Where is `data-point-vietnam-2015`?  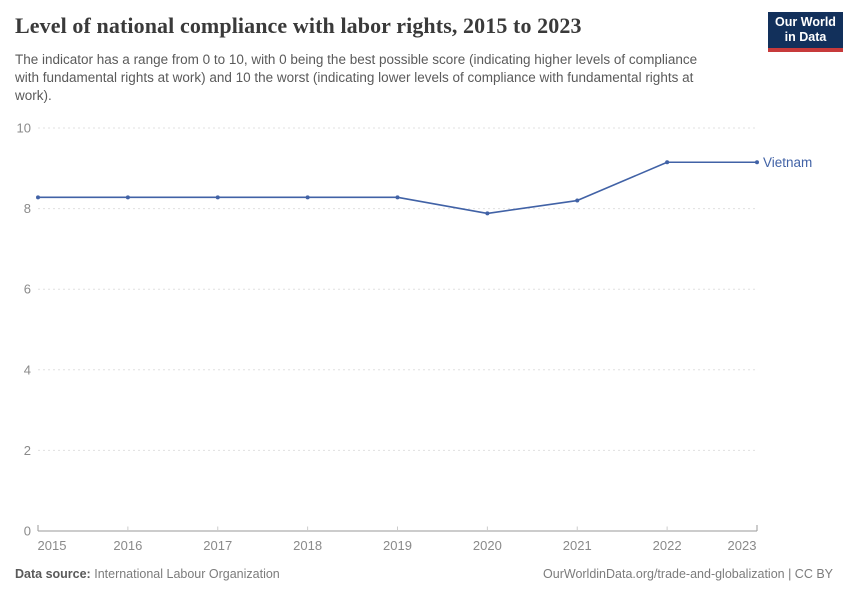
data-point-vietnam-2015 is located at coordinates (38, 197).